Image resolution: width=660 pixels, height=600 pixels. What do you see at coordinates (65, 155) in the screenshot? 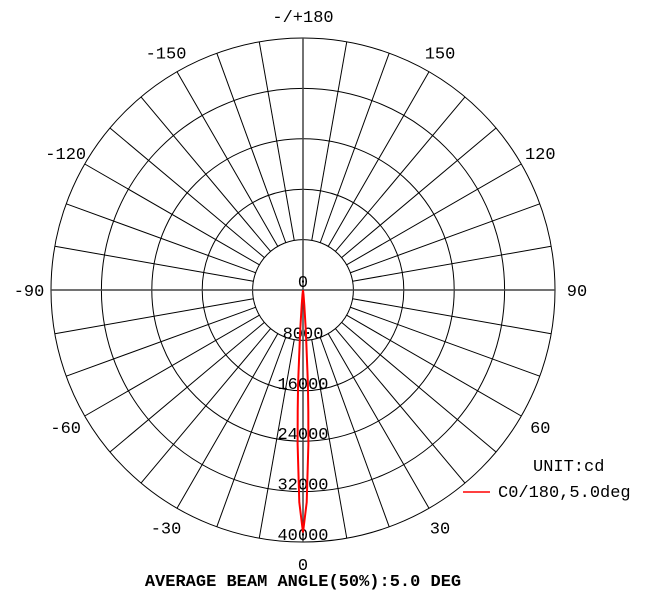
I see `angle-label: -120` at bounding box center [65, 155].